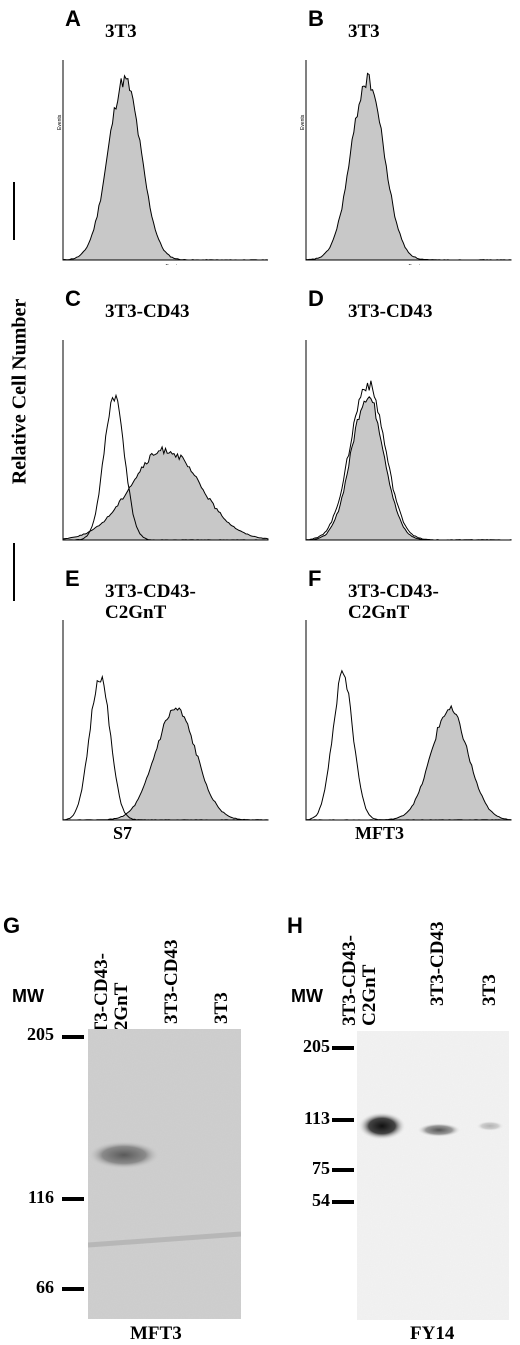 The image size is (520, 1345). What do you see at coordinates (379, 833) in the screenshot?
I see `x-axis-label-mft3: MFT3` at bounding box center [379, 833].